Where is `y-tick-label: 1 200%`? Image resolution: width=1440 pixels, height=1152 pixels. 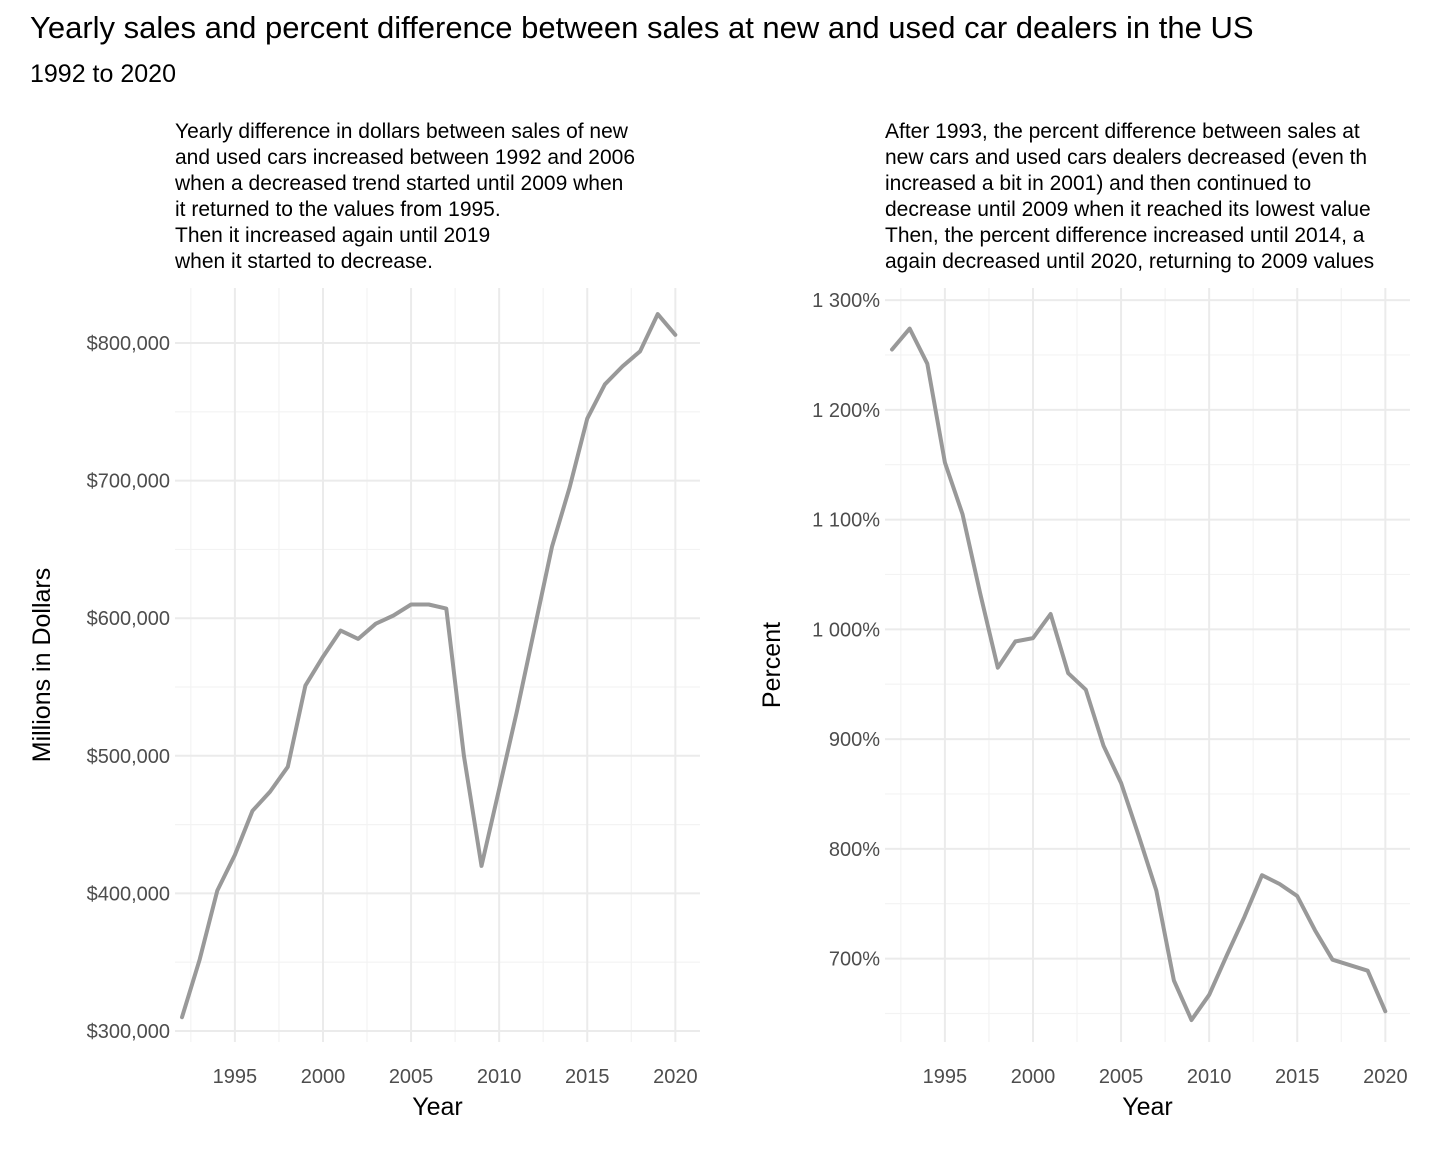 y-tick-label: 1 200% is located at coordinates (846, 411).